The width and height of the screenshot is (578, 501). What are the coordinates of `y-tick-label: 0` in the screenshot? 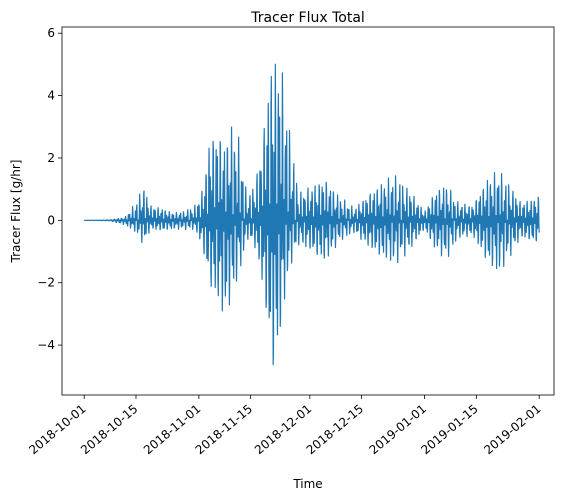 It's located at (51, 220).